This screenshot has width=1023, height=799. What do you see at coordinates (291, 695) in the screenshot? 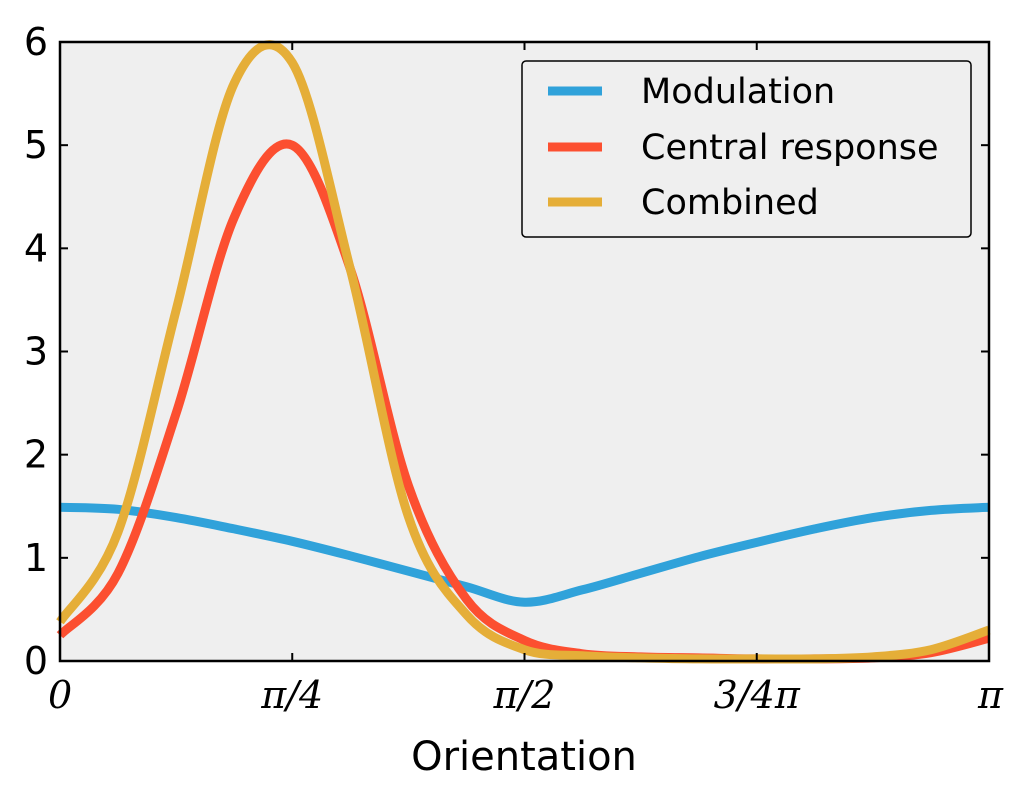
I see `x-tick-label: π/4` at bounding box center [291, 695].